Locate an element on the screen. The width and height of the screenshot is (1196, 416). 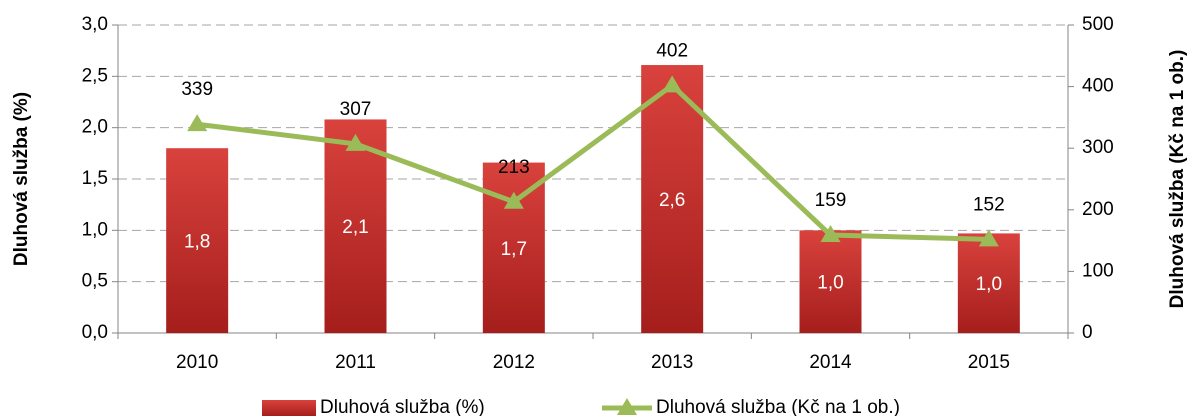
x-tick-label: 2010 is located at coordinates (197, 362).